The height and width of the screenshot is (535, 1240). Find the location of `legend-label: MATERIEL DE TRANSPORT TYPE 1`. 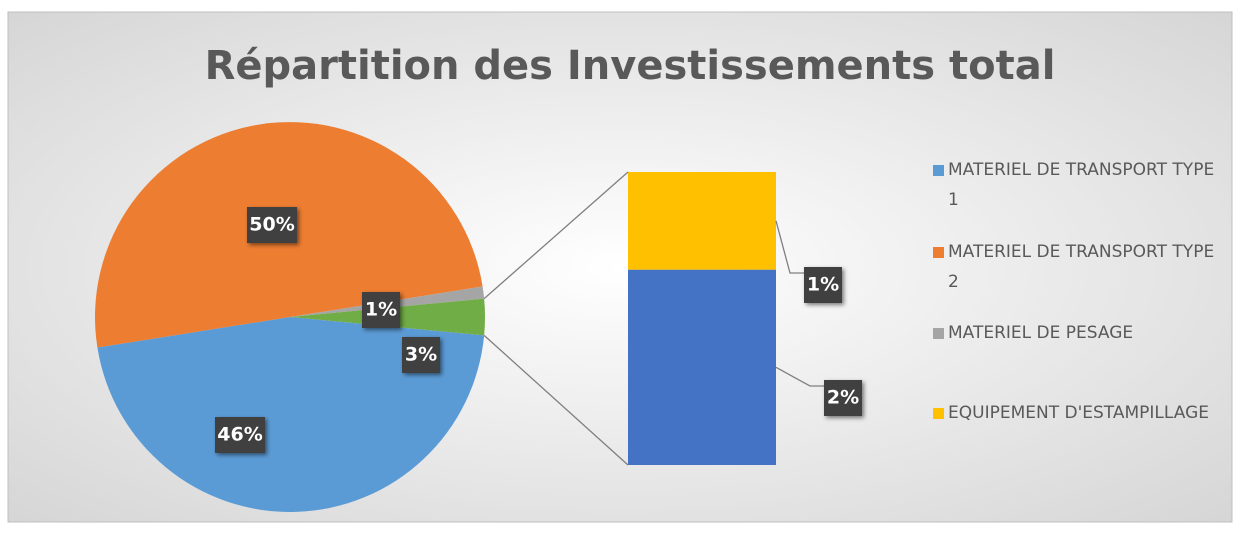

legend-label: MATERIEL DE TRANSPORT TYPE 1 is located at coordinates (1081, 185).